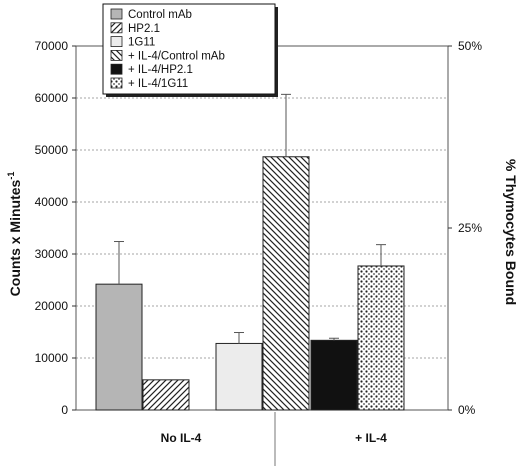 The height and width of the screenshot is (468, 520). Describe the element at coordinates (64, 410) in the screenshot. I see `left-tick-label: 0` at that location.